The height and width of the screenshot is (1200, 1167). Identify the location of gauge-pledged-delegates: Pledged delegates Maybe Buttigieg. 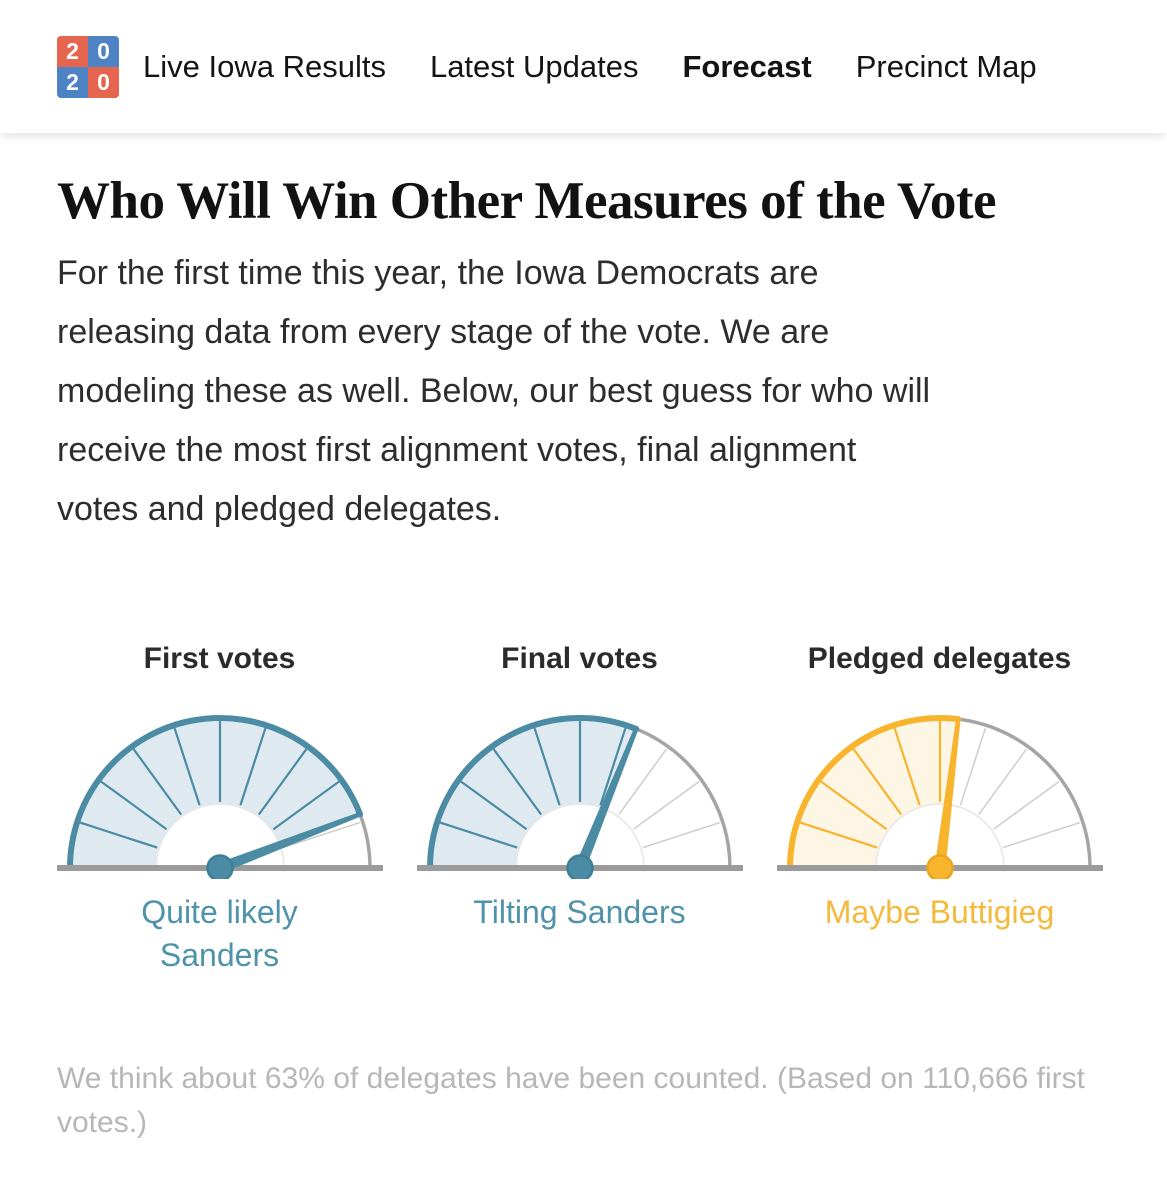
(940, 809).